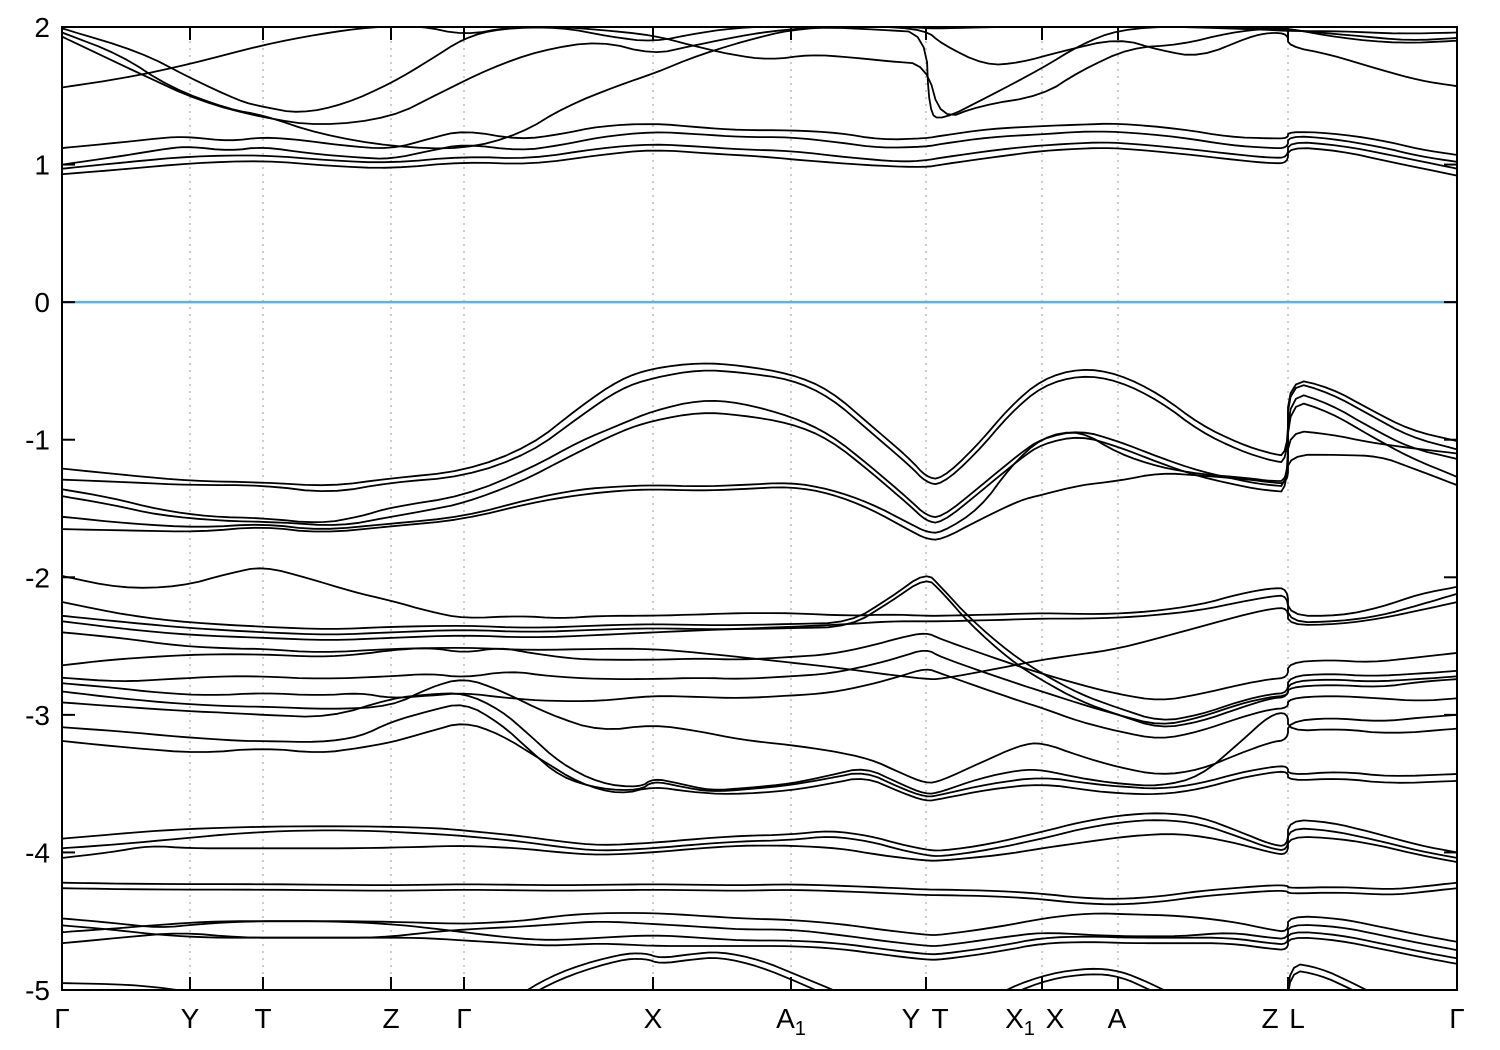 Image resolution: width=1500 pixels, height=1050 pixels. What do you see at coordinates (37, 852) in the screenshot?
I see `y-tick-label: -4` at bounding box center [37, 852].